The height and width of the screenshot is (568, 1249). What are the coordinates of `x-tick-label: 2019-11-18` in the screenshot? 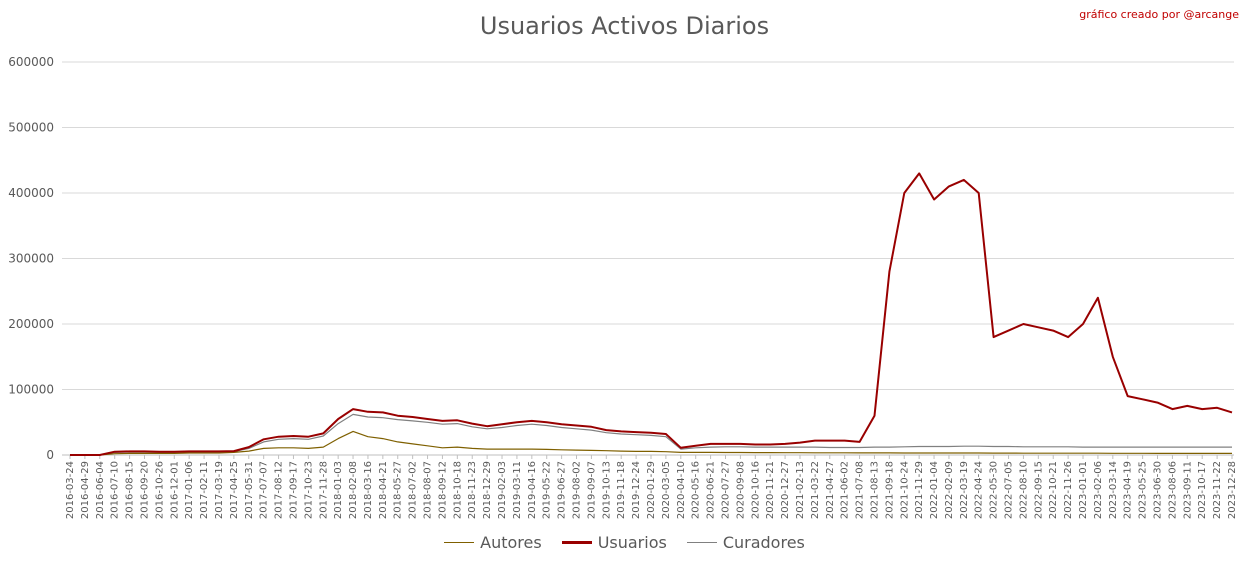 It's located at (621, 490).